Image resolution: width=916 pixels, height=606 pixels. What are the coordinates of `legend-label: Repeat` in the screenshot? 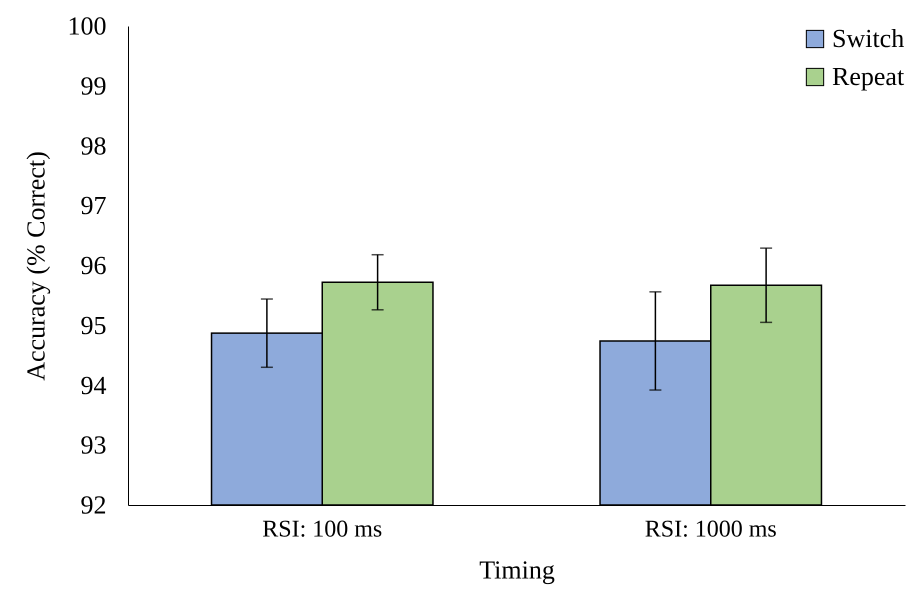 It's located at (868, 76).